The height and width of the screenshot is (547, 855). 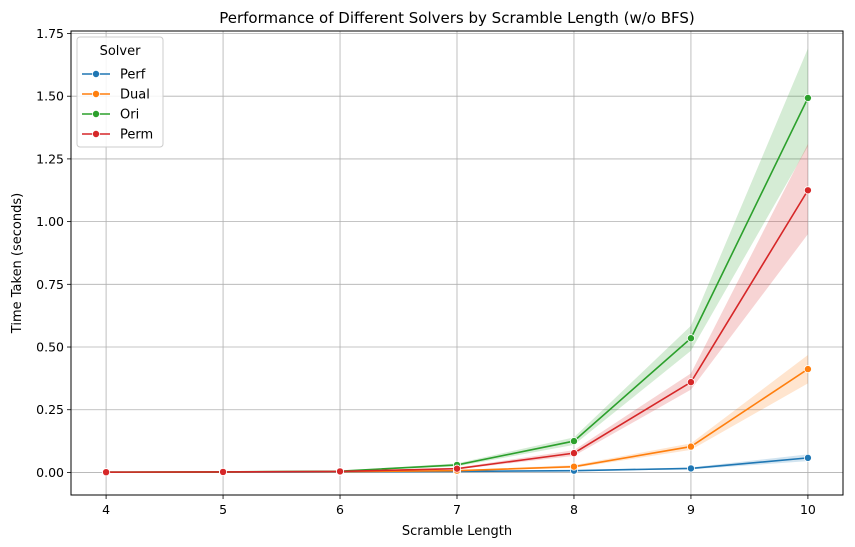 I want to click on x-tick-label: 10, so click(x=808, y=509).